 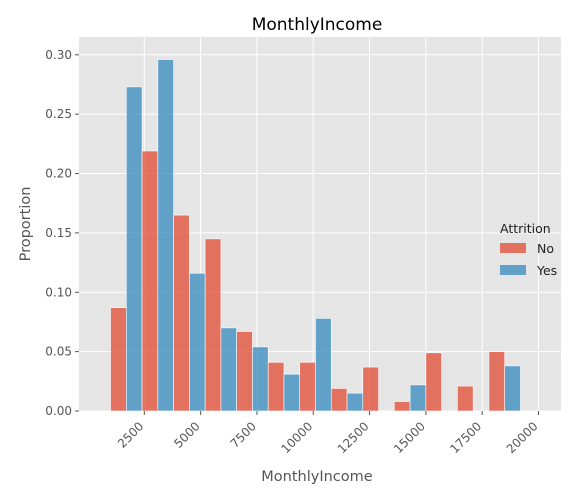 I want to click on x-tick-label: 7500, so click(x=243, y=434).